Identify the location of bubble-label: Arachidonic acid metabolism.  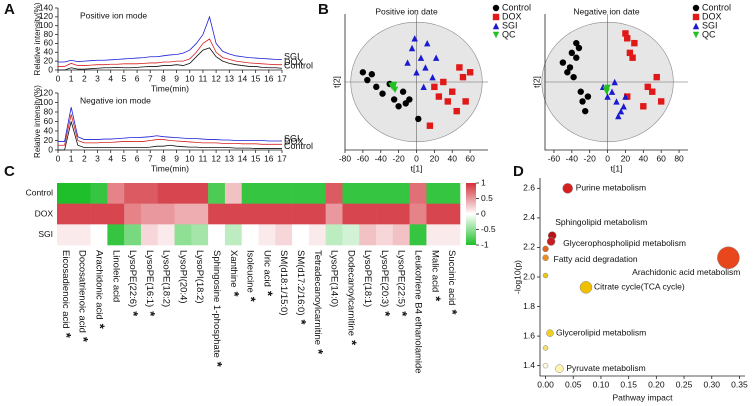
(686, 272).